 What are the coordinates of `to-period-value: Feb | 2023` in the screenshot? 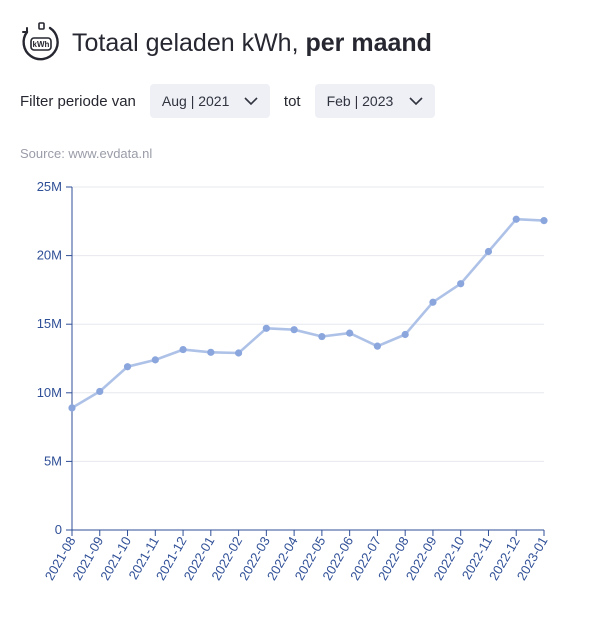 It's located at (360, 101).